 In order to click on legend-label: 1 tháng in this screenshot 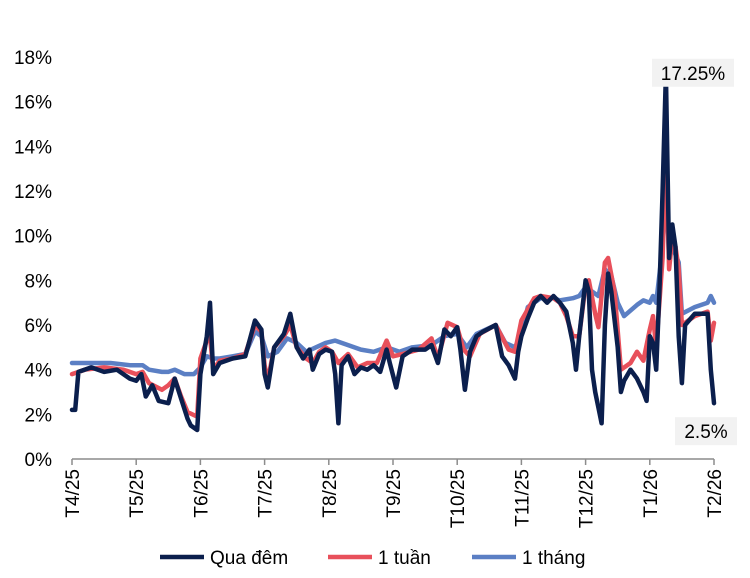, I will do `click(553, 558)`.